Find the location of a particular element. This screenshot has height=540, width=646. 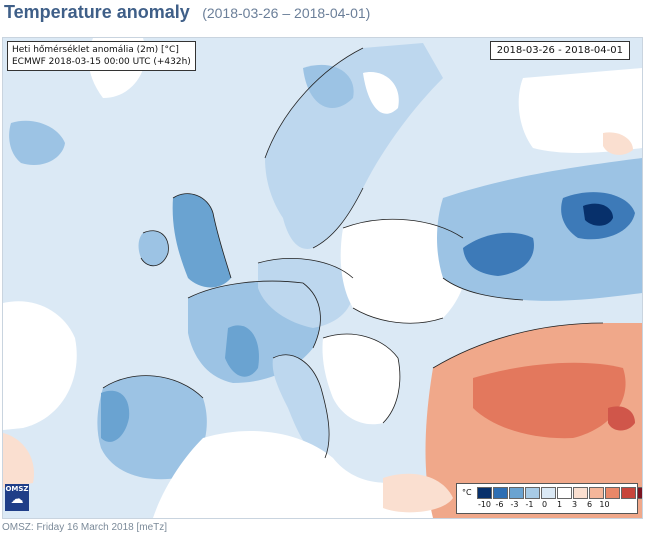

logo-text: OMSZ is located at coordinates (17, 489).